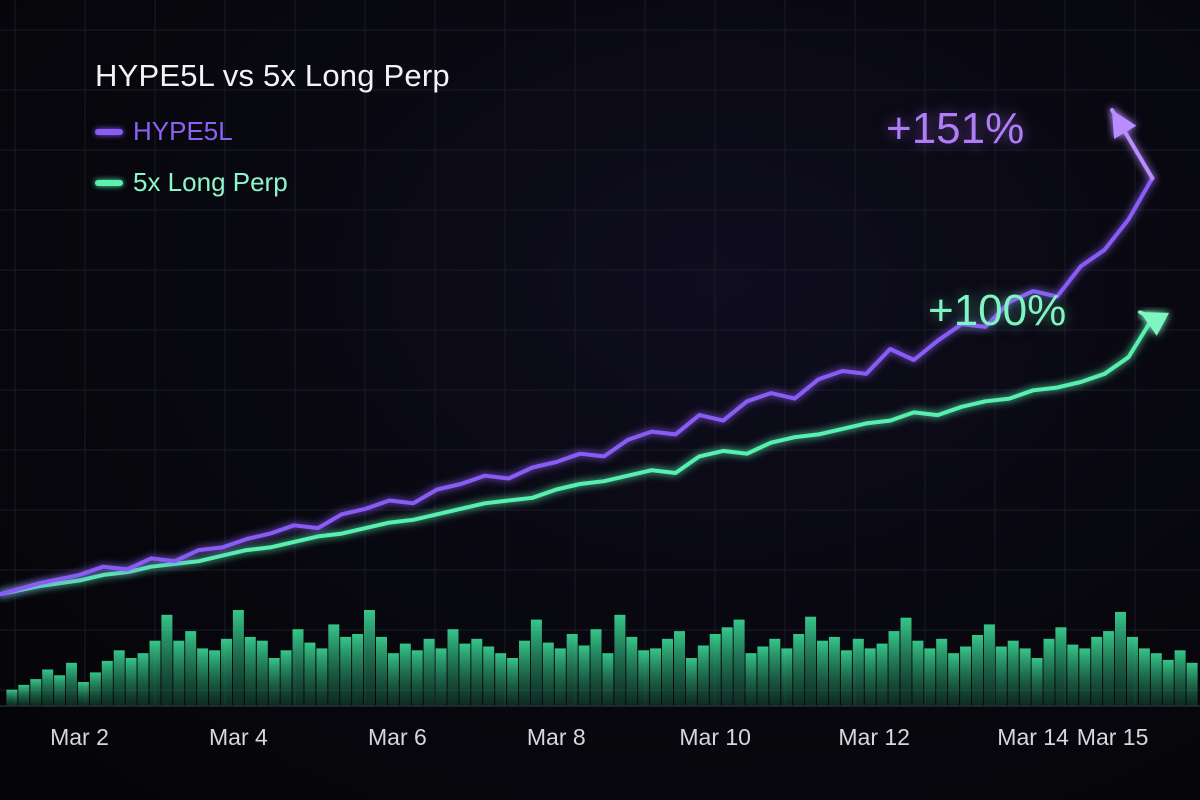  Describe the element at coordinates (272, 75) in the screenshot. I see `chart-title: HYPE5L vs 5x Long Perp` at that location.